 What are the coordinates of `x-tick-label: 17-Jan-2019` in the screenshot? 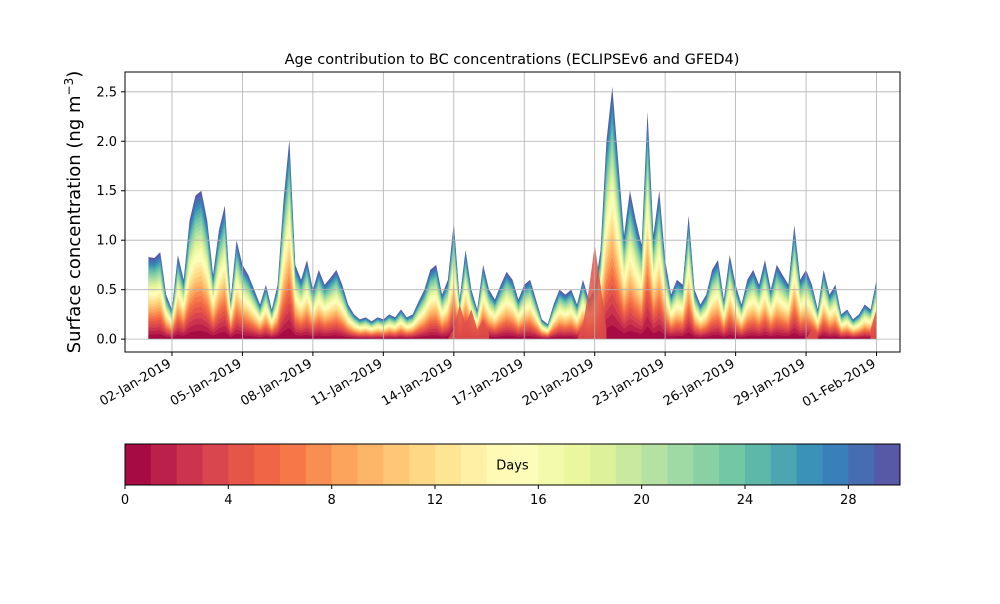 It's located at (488, 382).